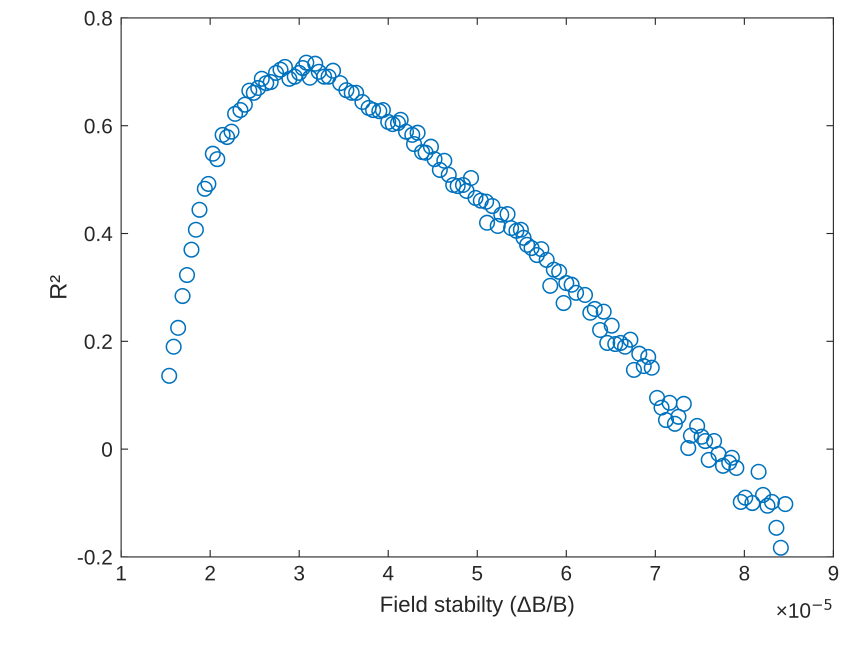  Describe the element at coordinates (98, 234) in the screenshot. I see `y-tick-label: 0.4` at that location.